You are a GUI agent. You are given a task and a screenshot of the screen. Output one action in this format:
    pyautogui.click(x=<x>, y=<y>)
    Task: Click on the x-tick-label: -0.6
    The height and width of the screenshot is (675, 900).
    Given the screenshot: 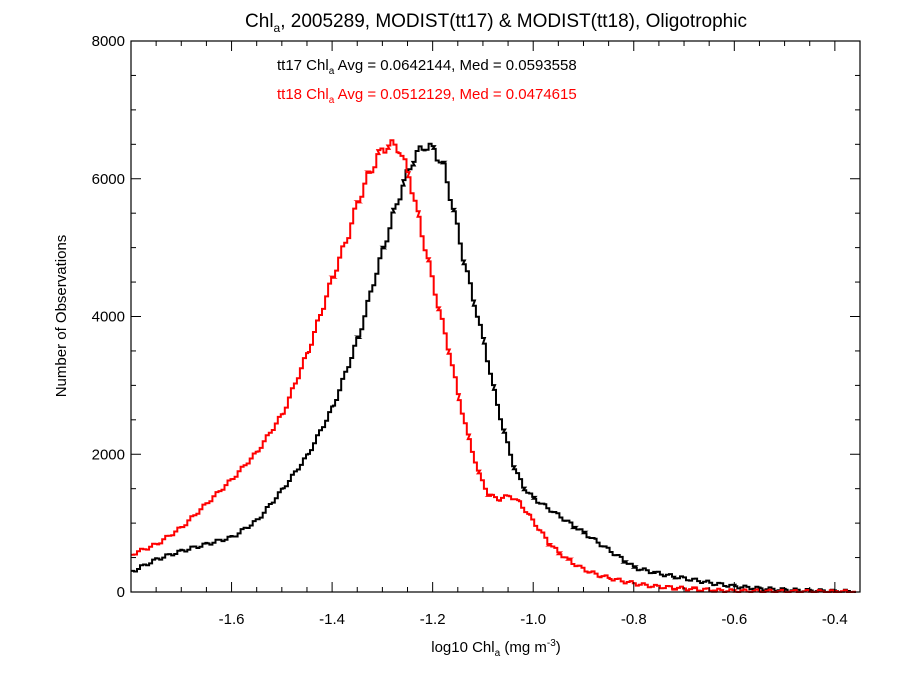 What is the action you would take?
    pyautogui.click(x=734, y=619)
    